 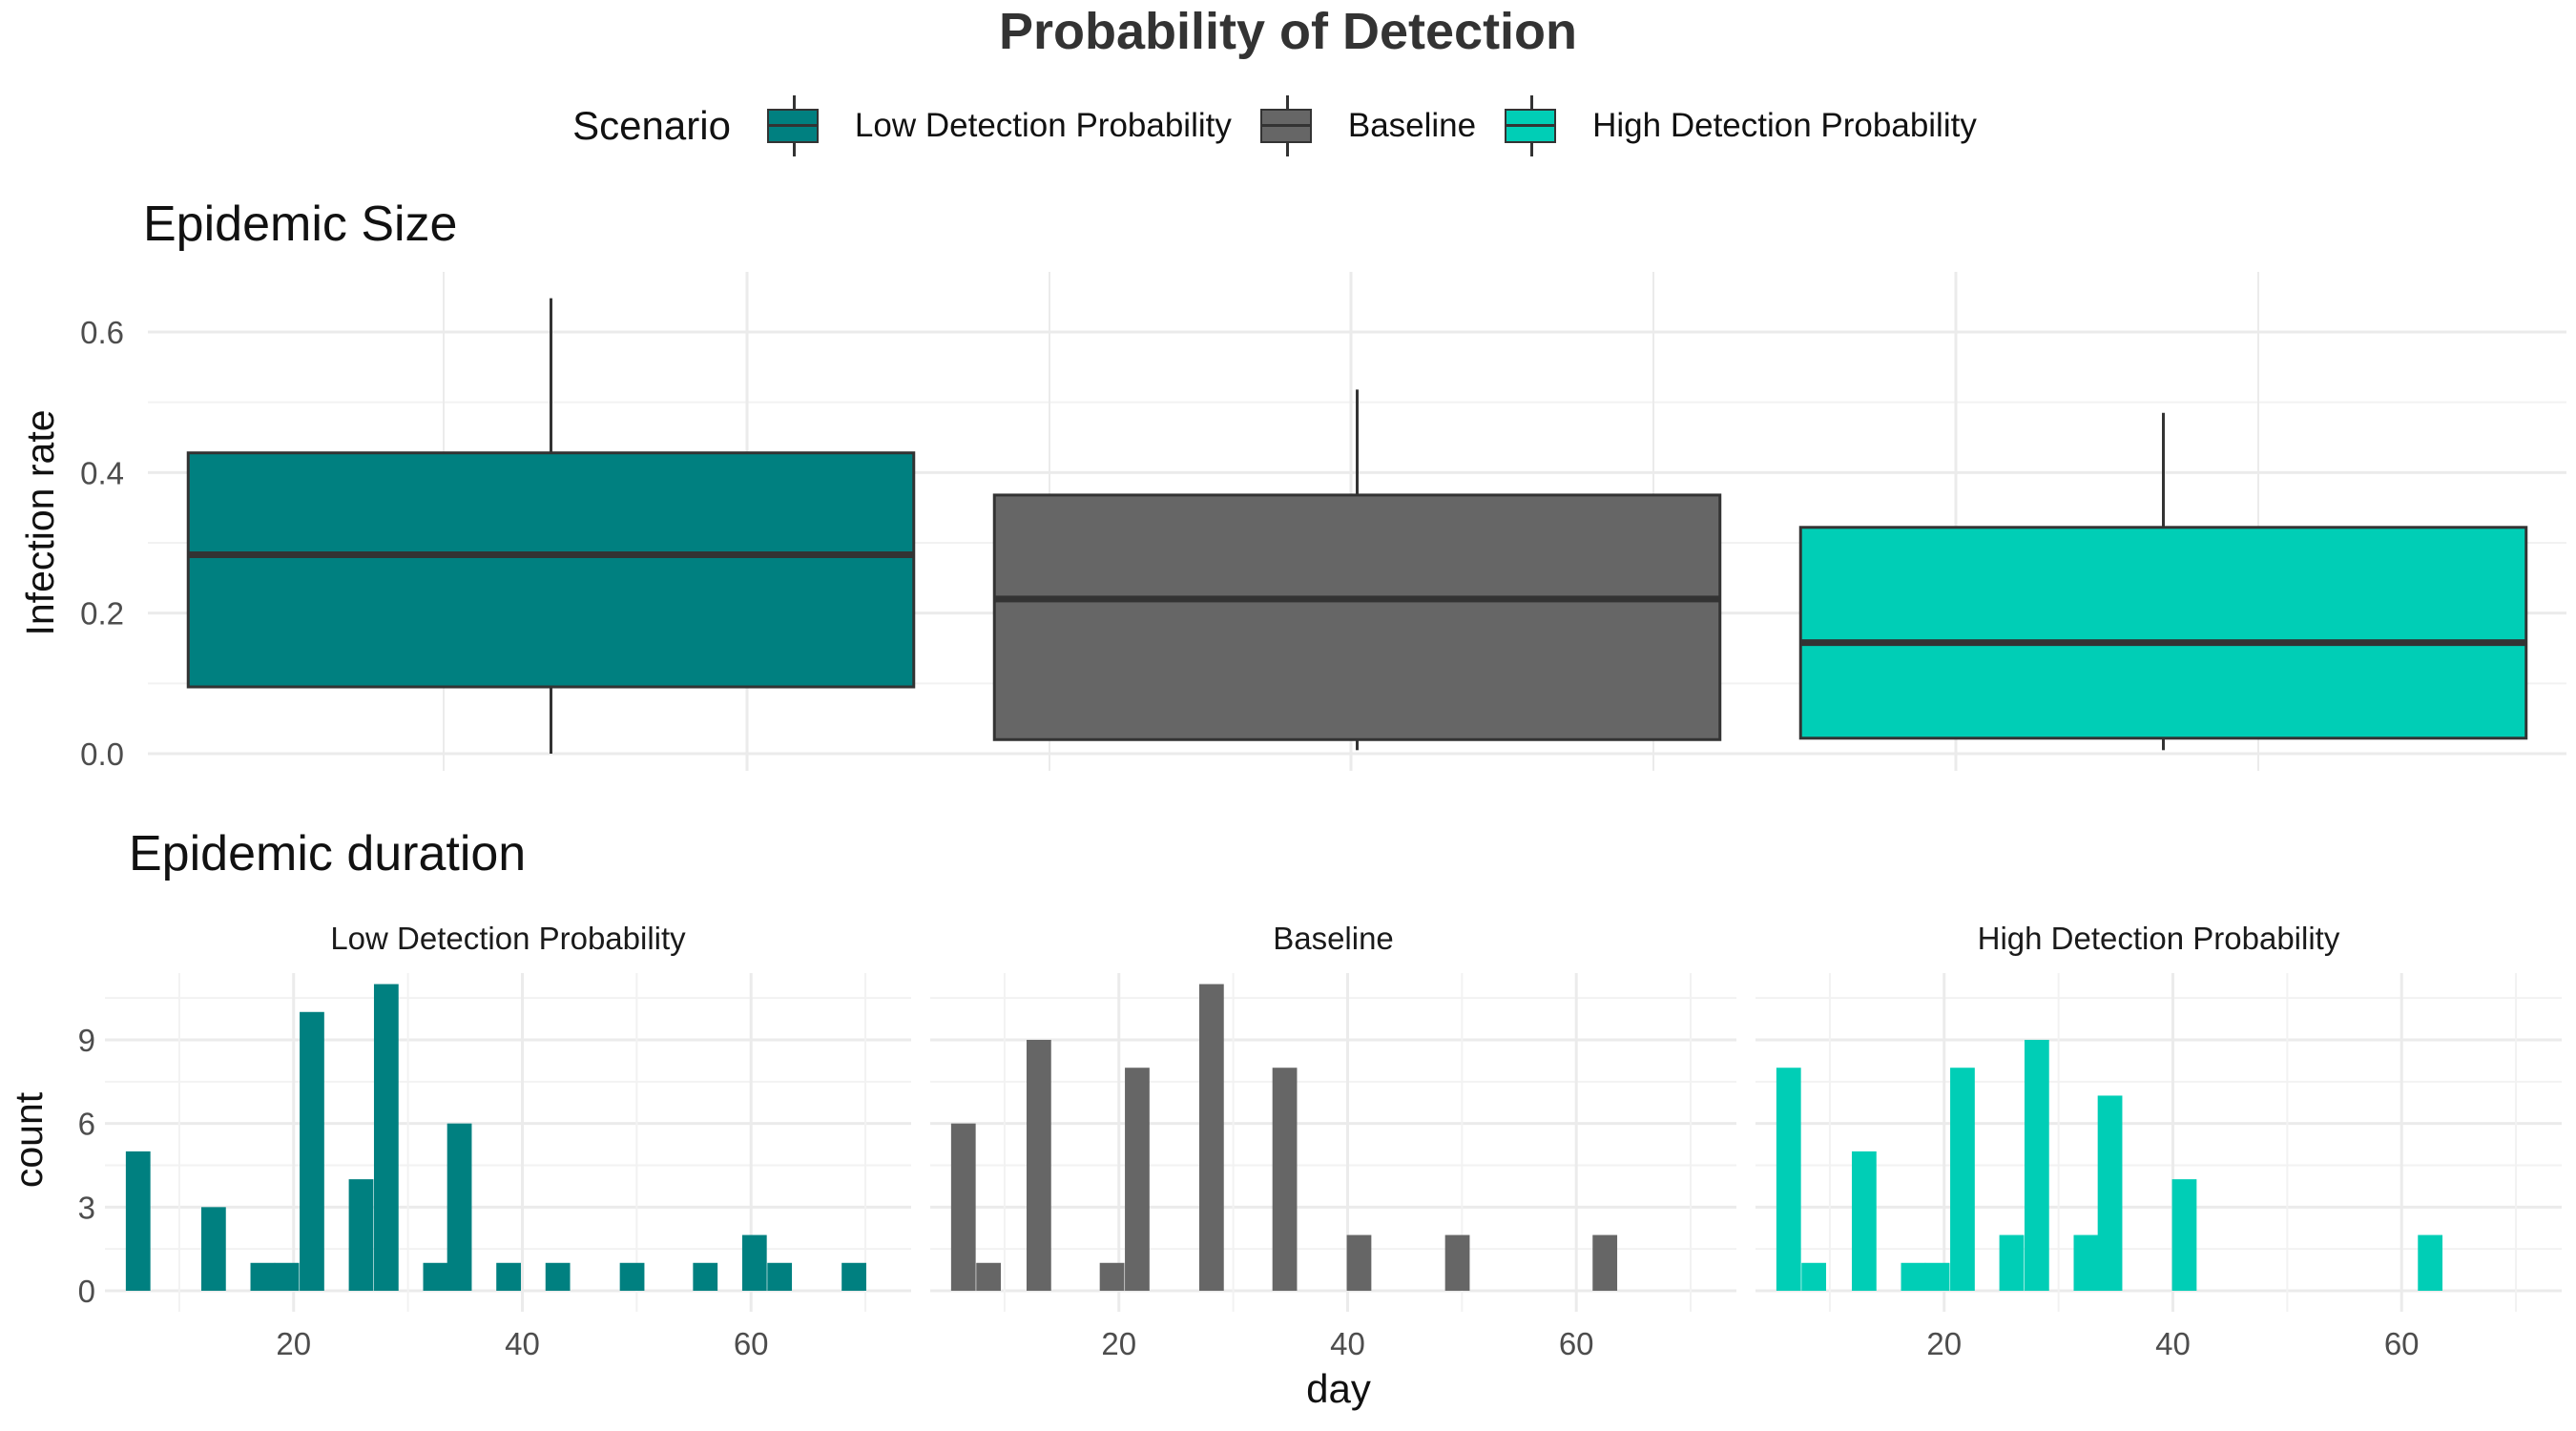 What do you see at coordinates (1288, 31) in the screenshot?
I see `chart-title: Probability of Detection` at bounding box center [1288, 31].